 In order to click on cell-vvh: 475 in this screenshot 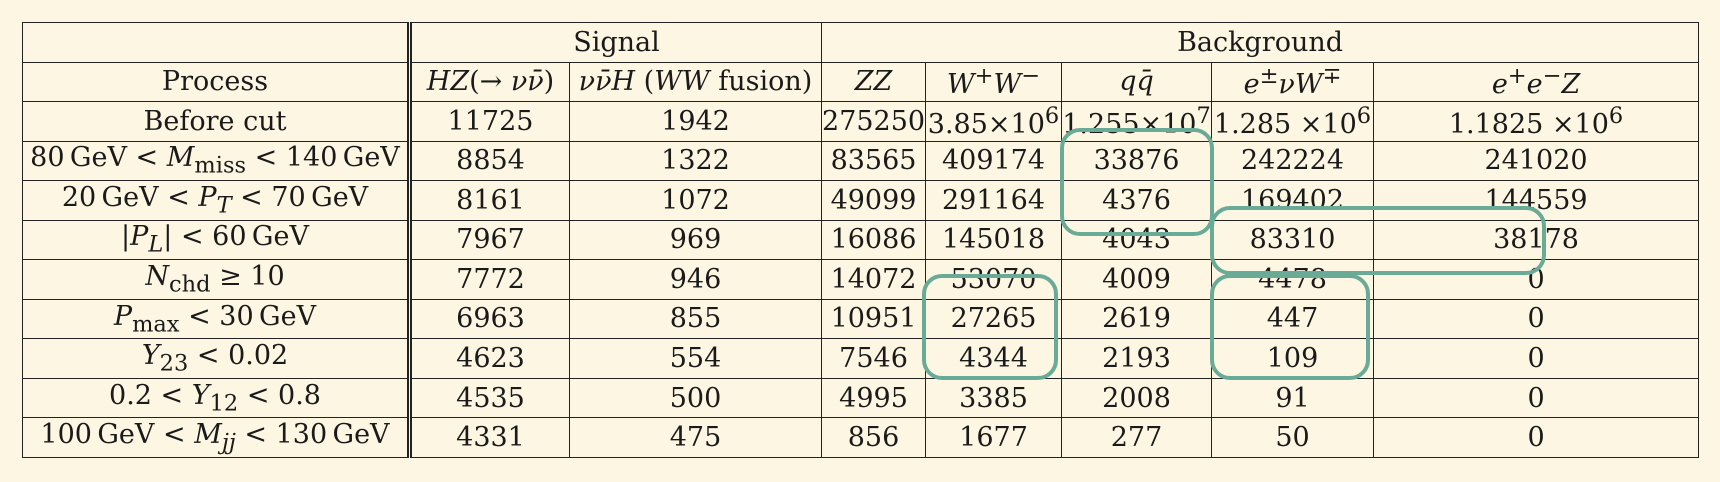, I will do `click(695, 437)`.